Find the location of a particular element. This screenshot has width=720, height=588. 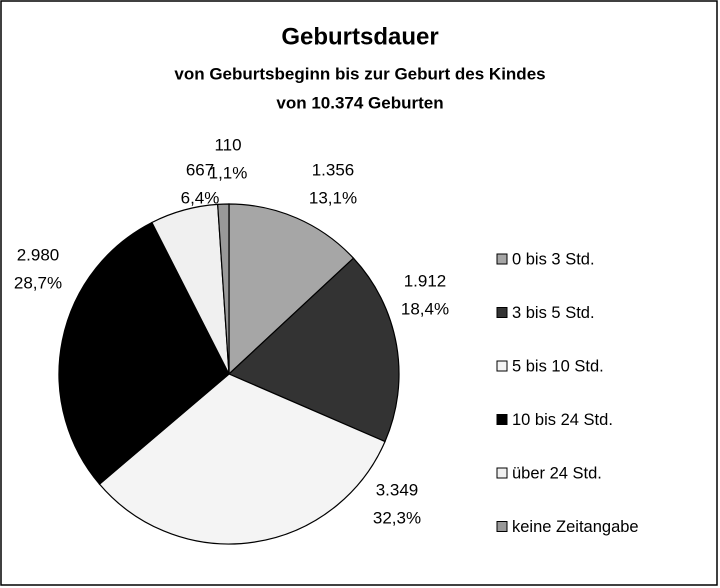

data-label: 32,3% is located at coordinates (397, 517).